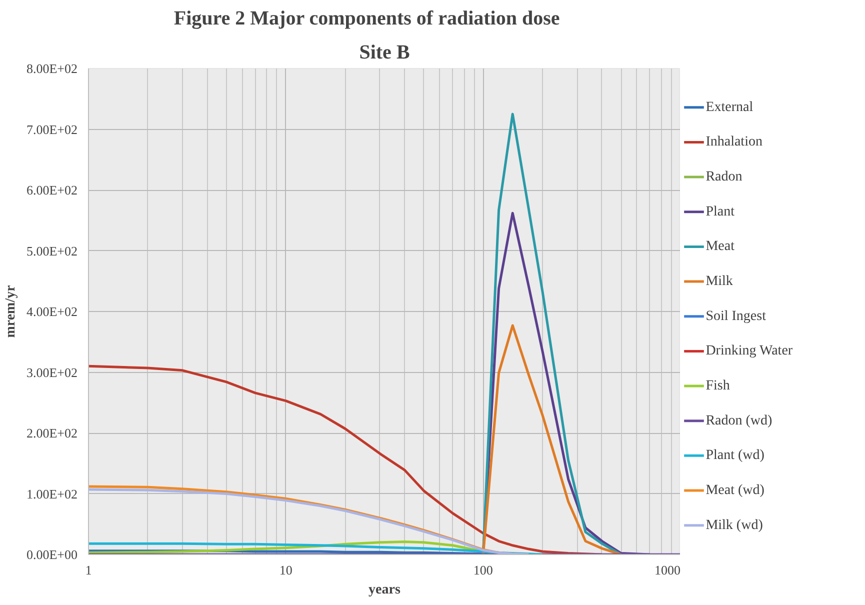 This screenshot has height=605, width=865. Describe the element at coordinates (52, 433) in the screenshot. I see `y-tick-label: 2.00E+02` at that location.